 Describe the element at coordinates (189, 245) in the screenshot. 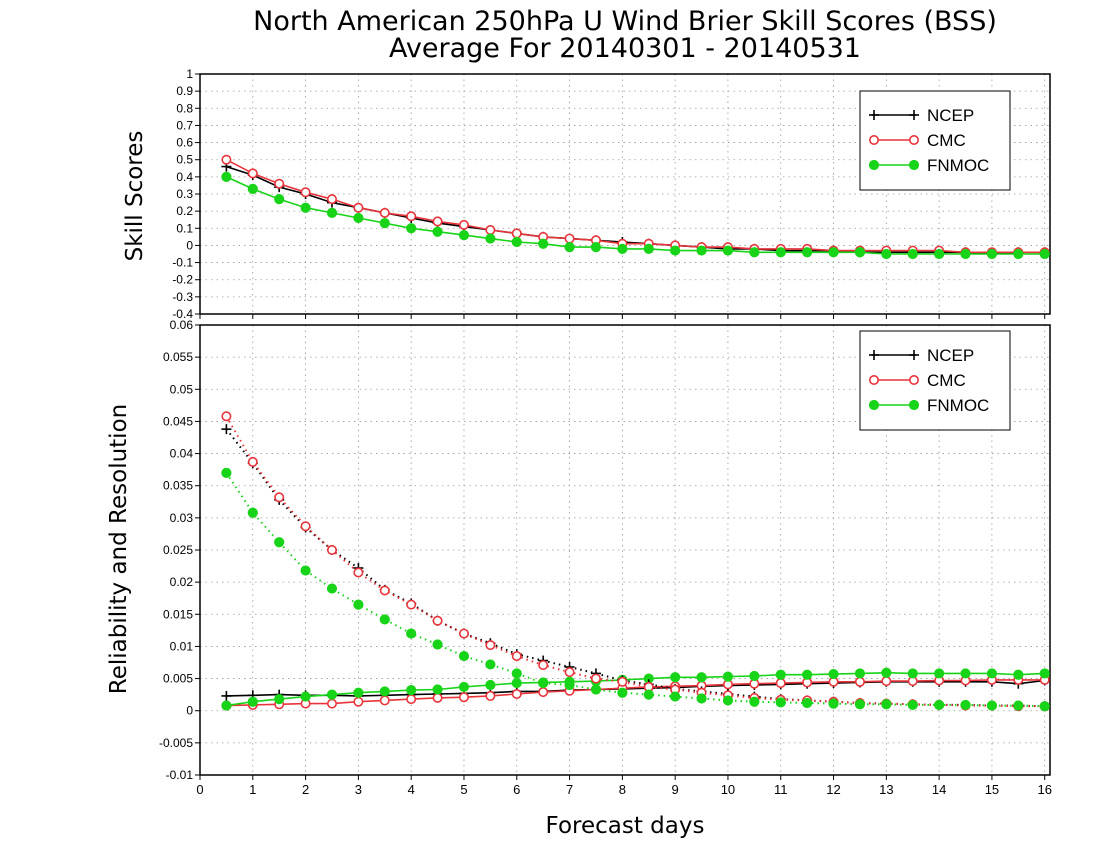

I see `y-tick-label-4: 0` at that location.